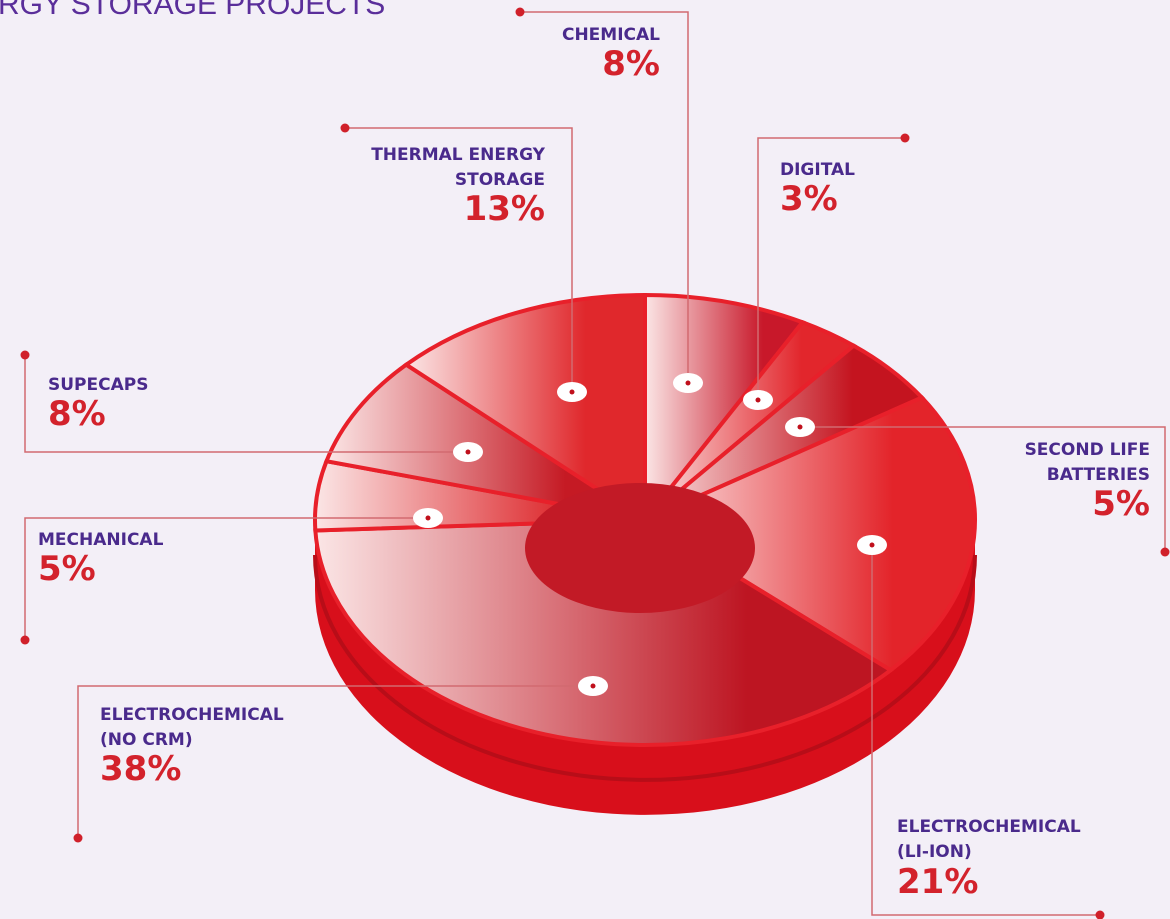 Image resolution: width=1170 pixels, height=919 pixels. I want to click on category-label: CHEMICAL, so click(611, 35).